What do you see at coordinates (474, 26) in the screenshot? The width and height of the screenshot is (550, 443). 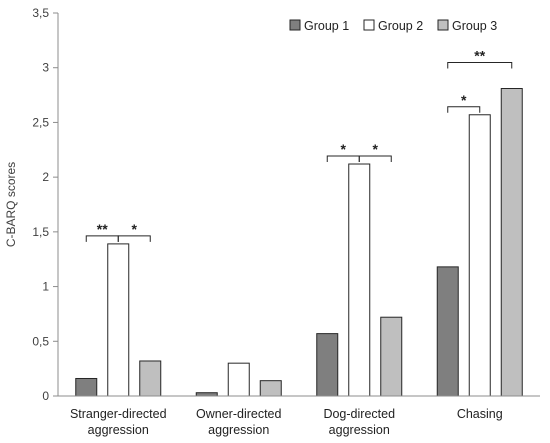 I see `legend-label: Group 3` at bounding box center [474, 26].